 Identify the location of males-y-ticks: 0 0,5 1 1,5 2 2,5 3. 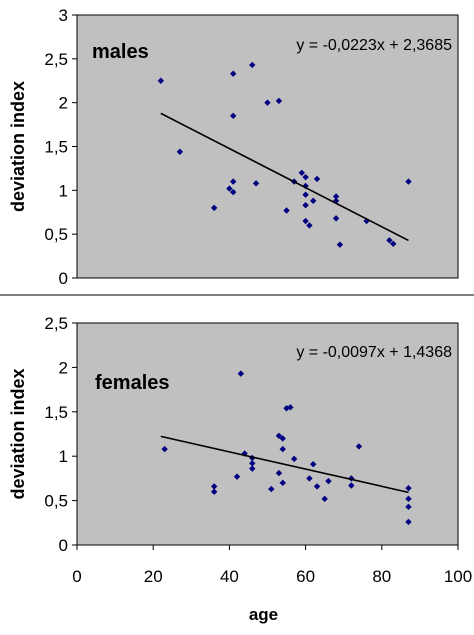
(60, 147).